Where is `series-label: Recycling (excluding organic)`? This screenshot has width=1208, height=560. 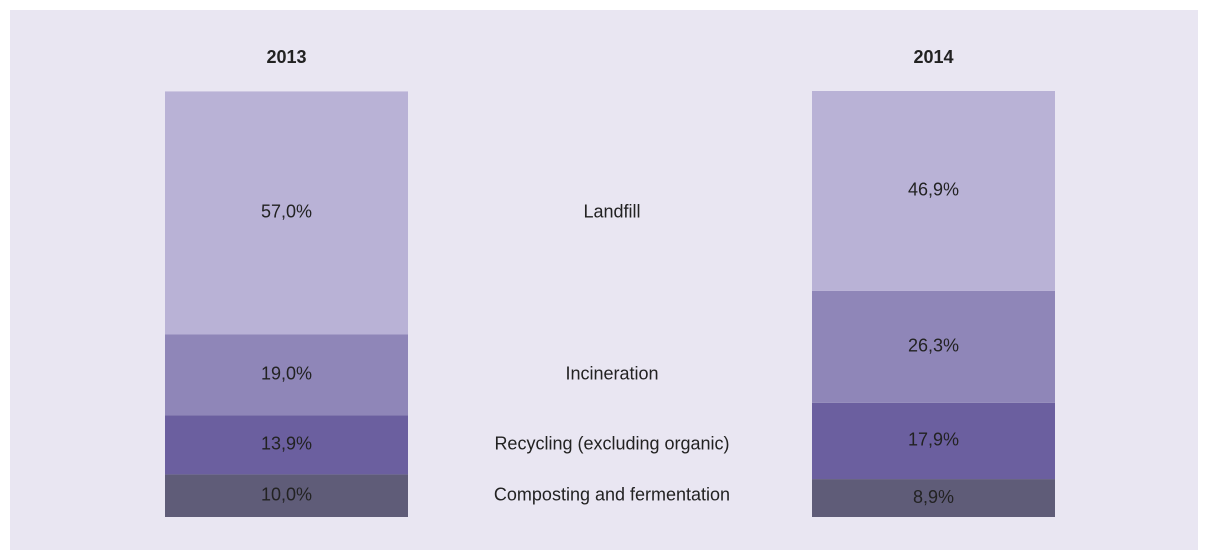
series-label: Recycling (excluding organic) is located at coordinates (611, 444).